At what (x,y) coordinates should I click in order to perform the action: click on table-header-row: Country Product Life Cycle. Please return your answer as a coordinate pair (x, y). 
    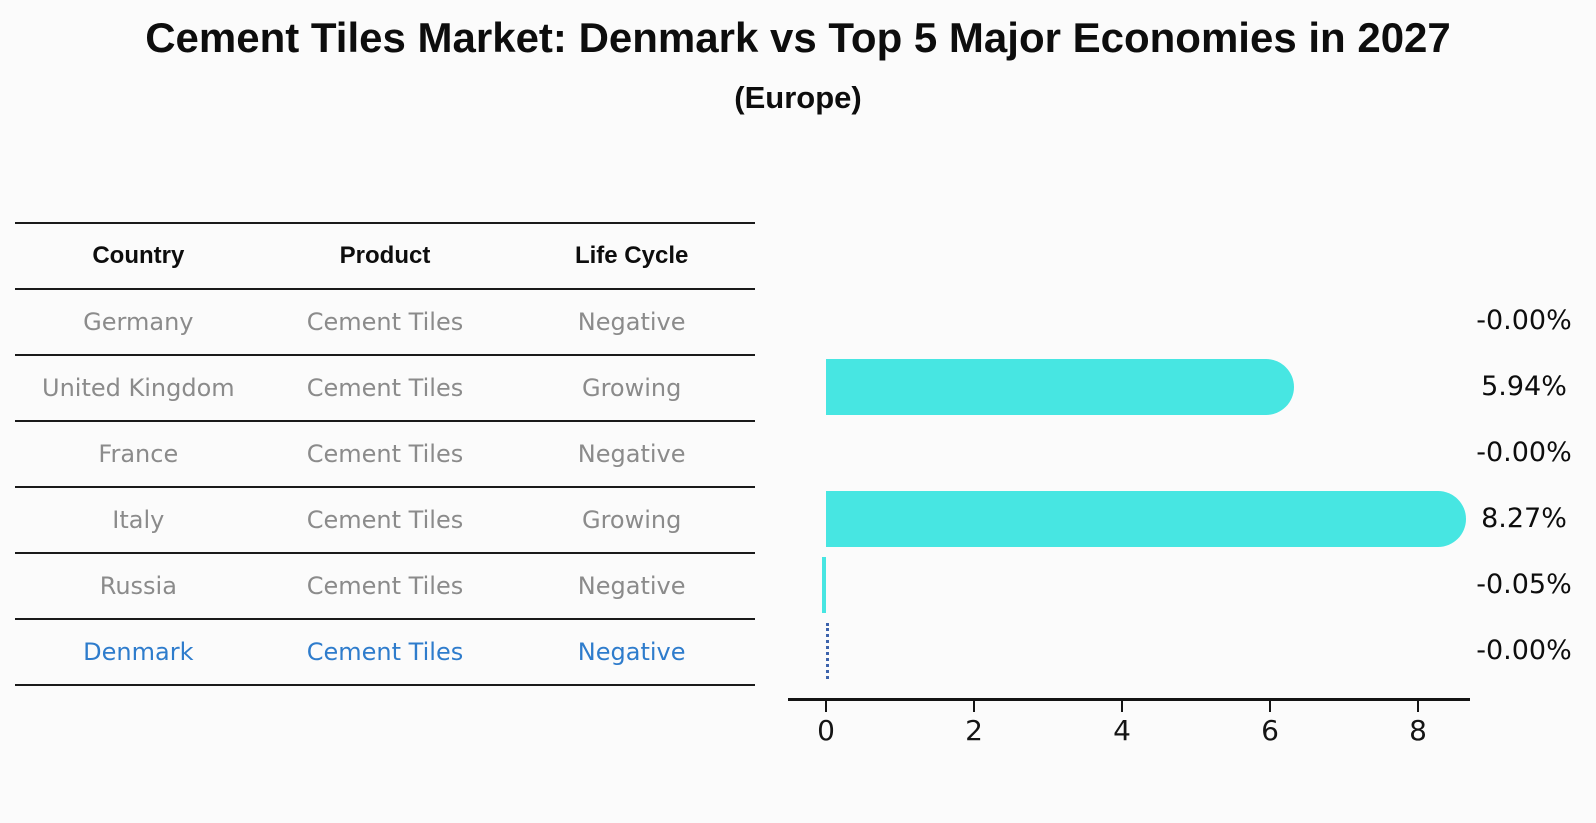
    Looking at the image, I should click on (385, 257).